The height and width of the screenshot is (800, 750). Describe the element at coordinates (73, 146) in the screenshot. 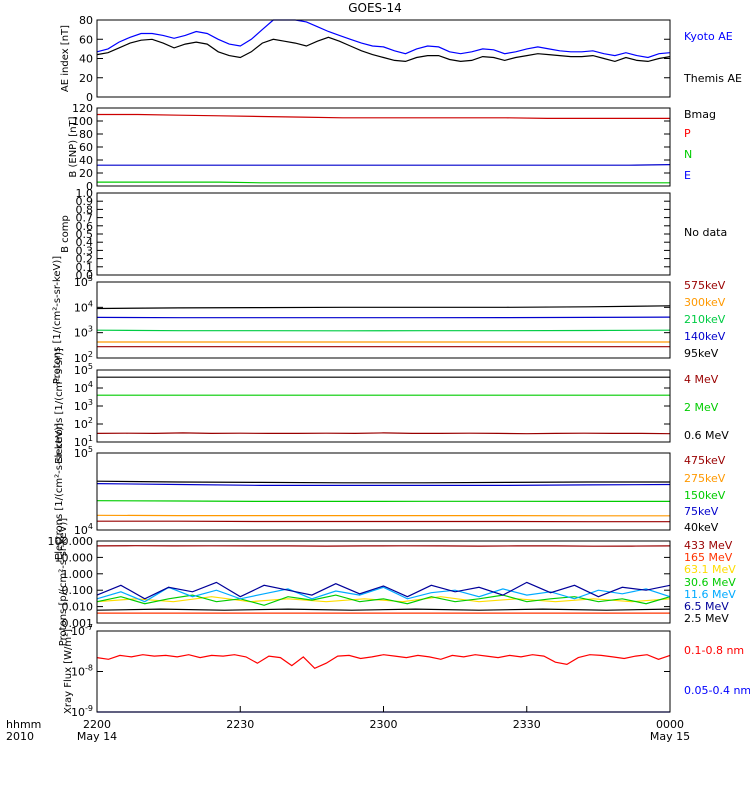

I see `y-axis-label: B (ENP) [nT]` at that location.